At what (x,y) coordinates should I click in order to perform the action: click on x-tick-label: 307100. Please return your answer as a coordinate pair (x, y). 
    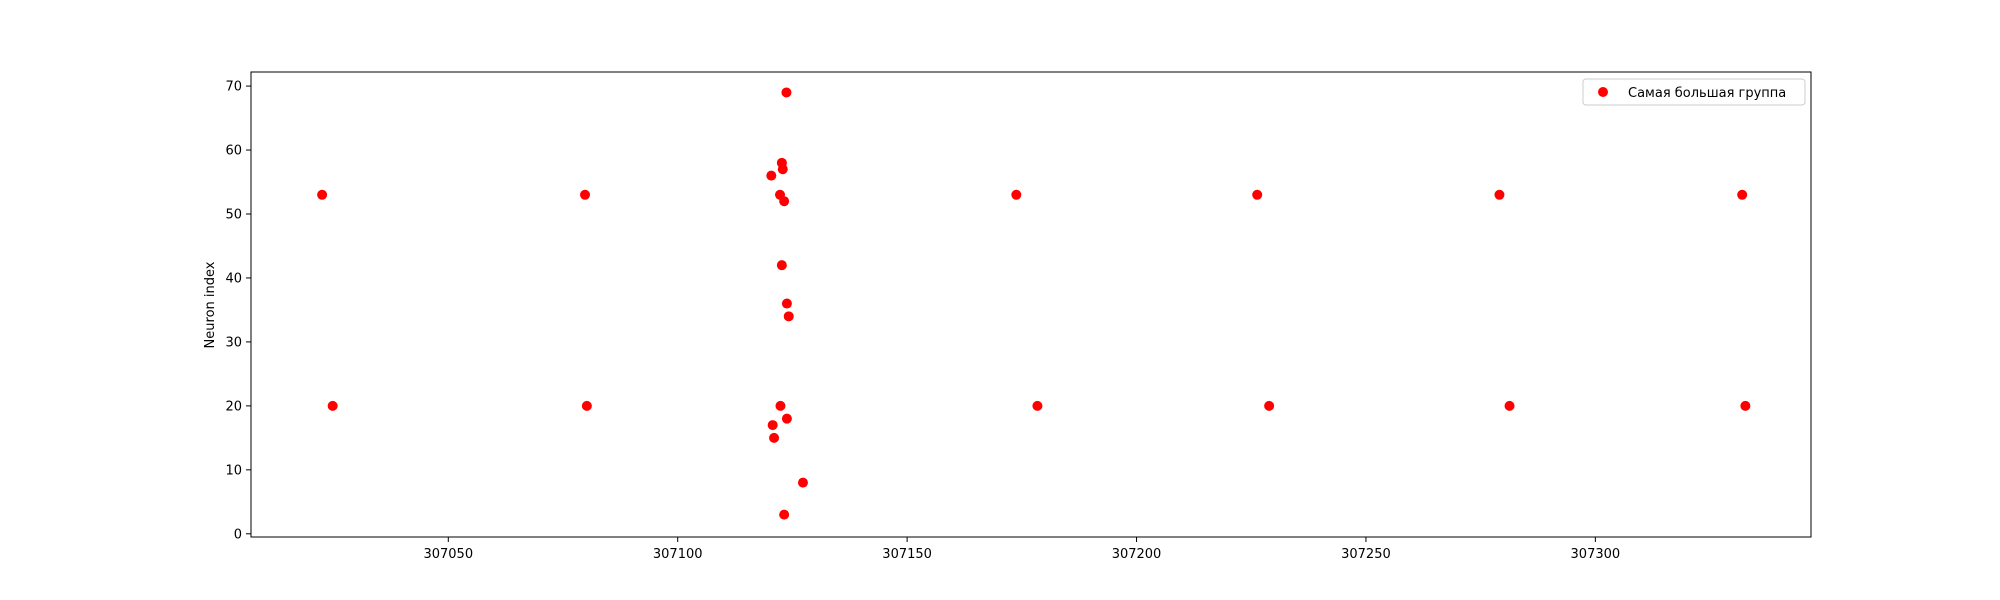
    Looking at the image, I should click on (678, 554).